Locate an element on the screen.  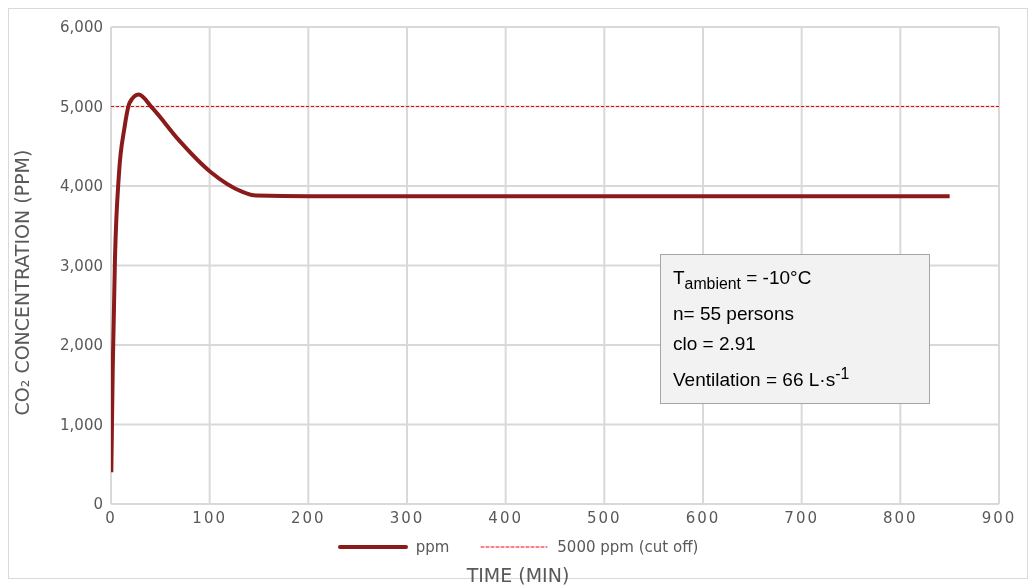
x-tick-label: 0 is located at coordinates (111, 517).